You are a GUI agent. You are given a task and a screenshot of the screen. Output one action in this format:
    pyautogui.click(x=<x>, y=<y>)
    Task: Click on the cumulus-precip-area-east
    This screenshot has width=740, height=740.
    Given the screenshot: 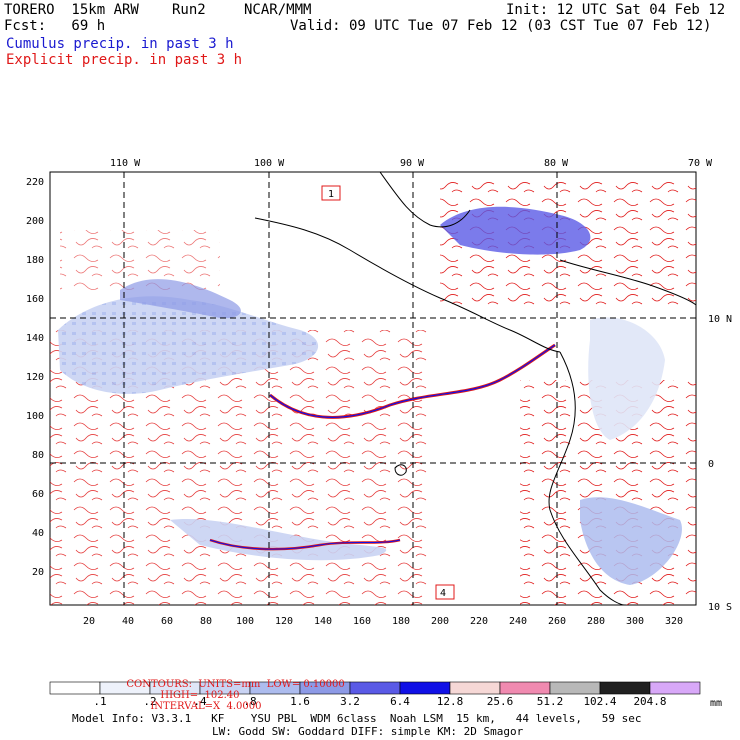 What is the action you would take?
    pyautogui.click(x=626, y=378)
    